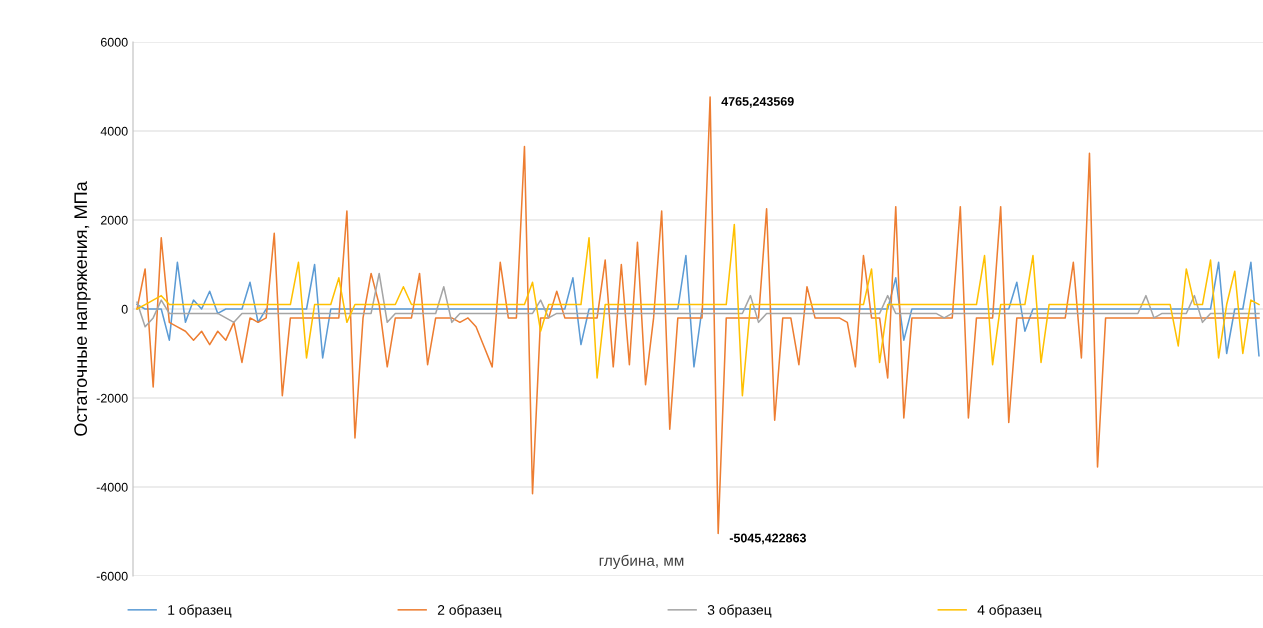 Image resolution: width=1263 pixels, height=628 pixels. What do you see at coordinates (698, 300) in the screenshot?
I see `line-series` at bounding box center [698, 300].